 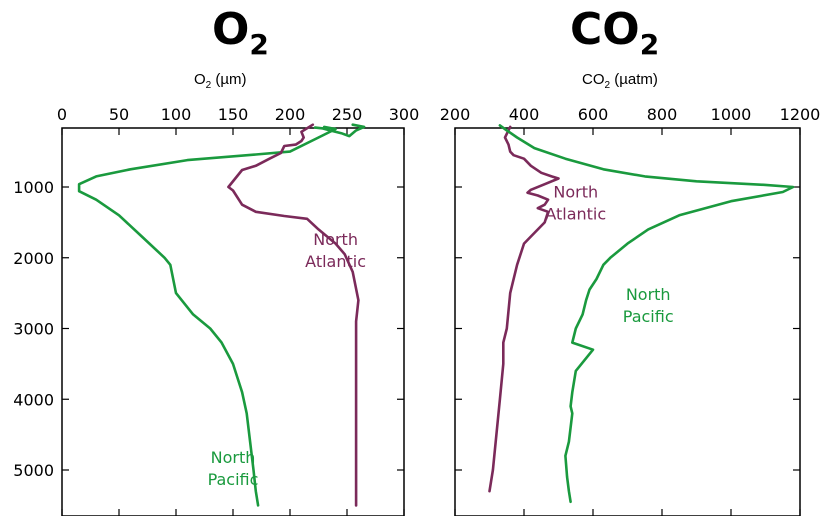 I want to click on co2-x-tick-label: 200, so click(x=455, y=114).